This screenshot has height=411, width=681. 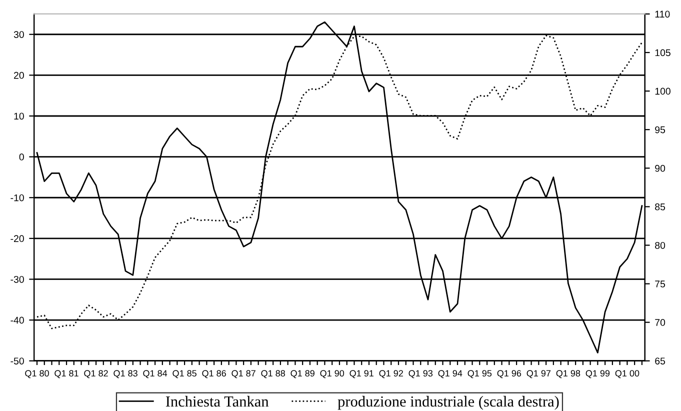 I want to click on x-tick-label: Q1 97, so click(x=538, y=374).